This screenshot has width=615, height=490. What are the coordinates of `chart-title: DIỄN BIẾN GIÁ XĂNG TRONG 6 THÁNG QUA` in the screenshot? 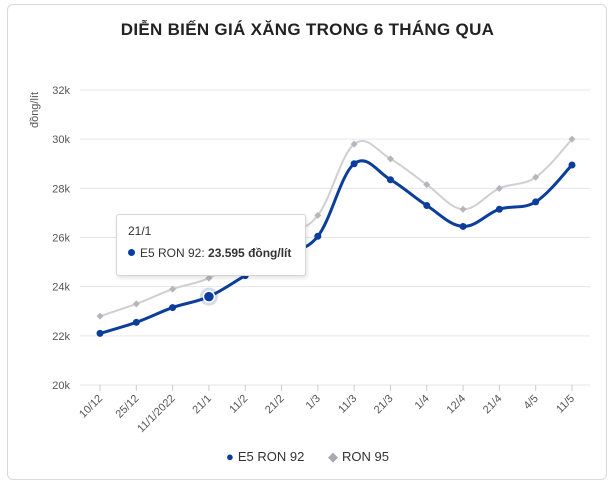 It's located at (307, 29).